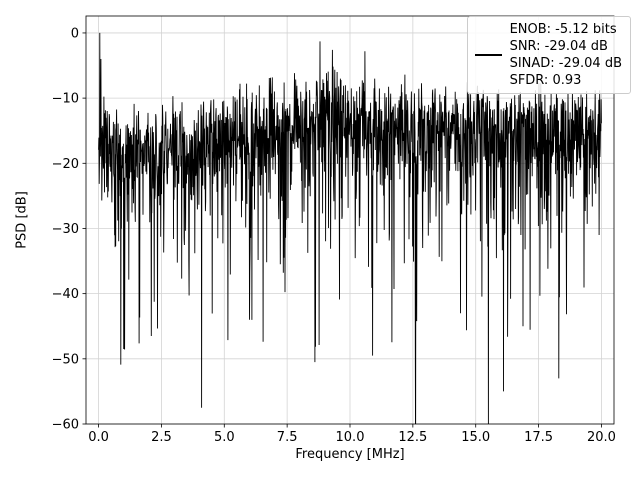 Image resolution: width=640 pixels, height=480 pixels. What do you see at coordinates (601, 437) in the screenshot?
I see `x-tick-label: 20.0` at bounding box center [601, 437].